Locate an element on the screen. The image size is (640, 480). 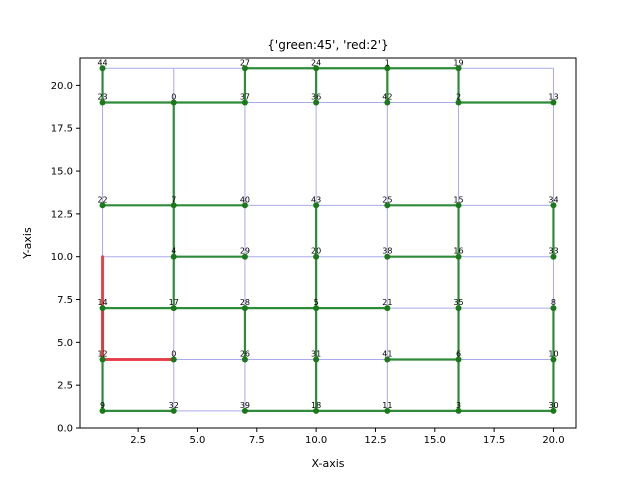
node-label: 30 is located at coordinates (553, 405).